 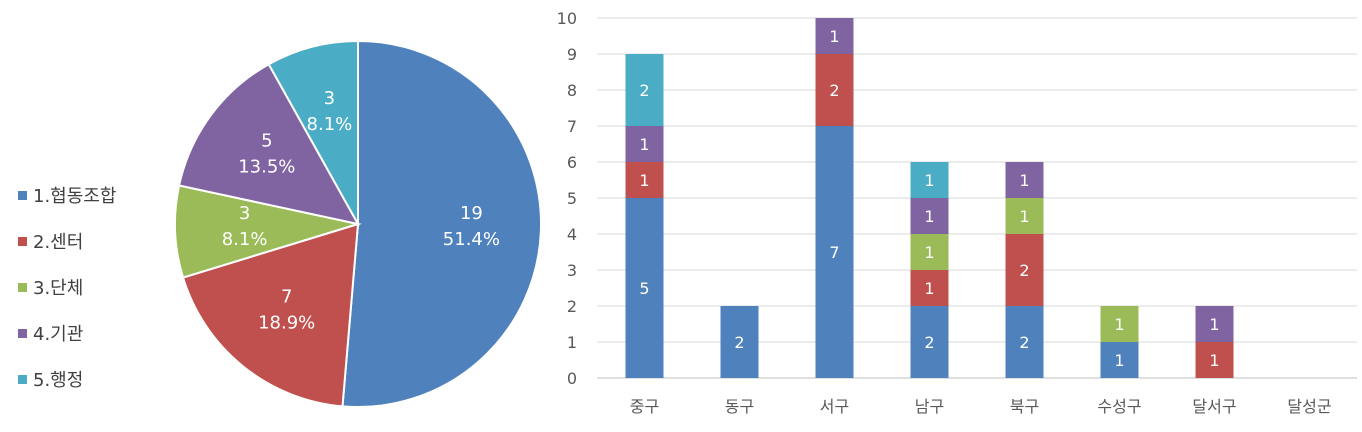 I want to click on pie-percent-label: 51.4%, so click(x=471, y=239).